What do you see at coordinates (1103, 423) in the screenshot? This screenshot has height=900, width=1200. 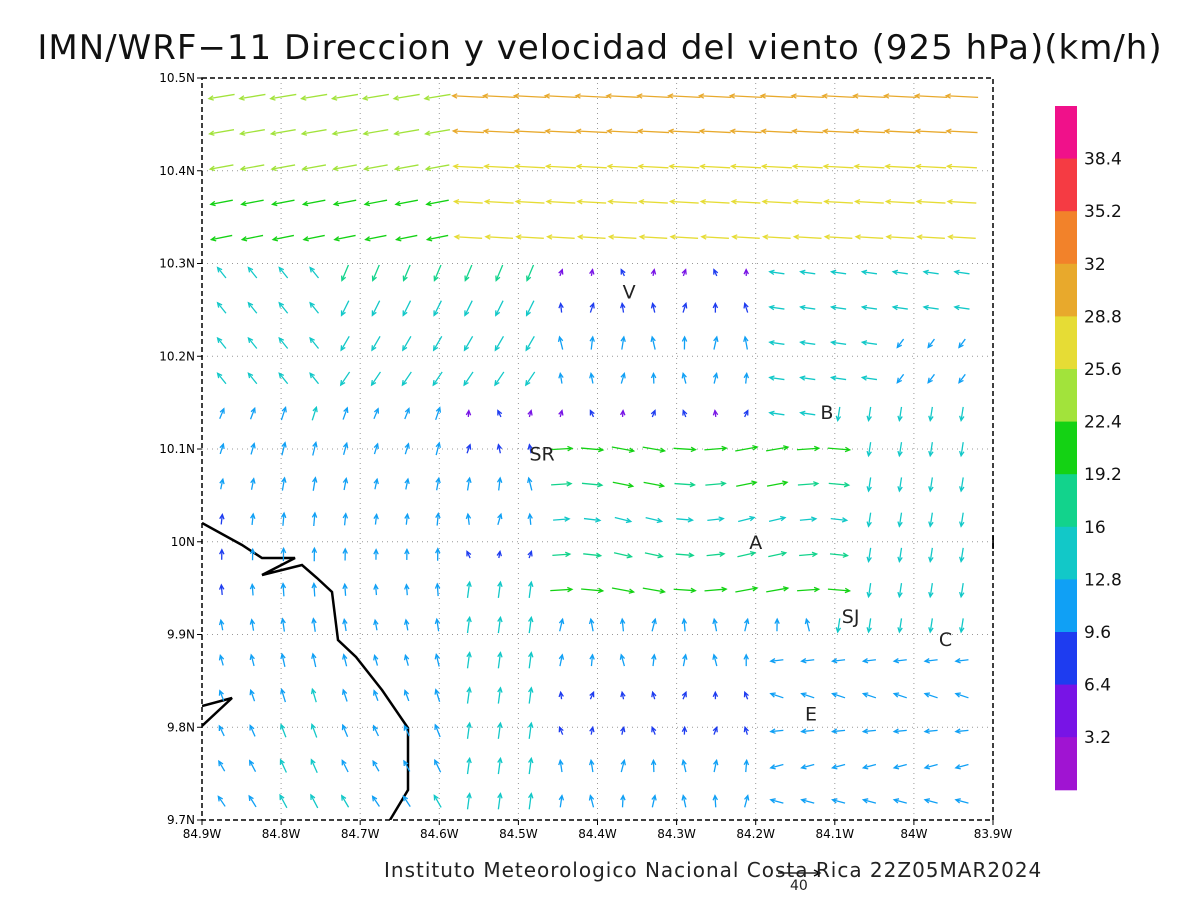 I see `colorbar-label: 22.4` at bounding box center [1103, 423].